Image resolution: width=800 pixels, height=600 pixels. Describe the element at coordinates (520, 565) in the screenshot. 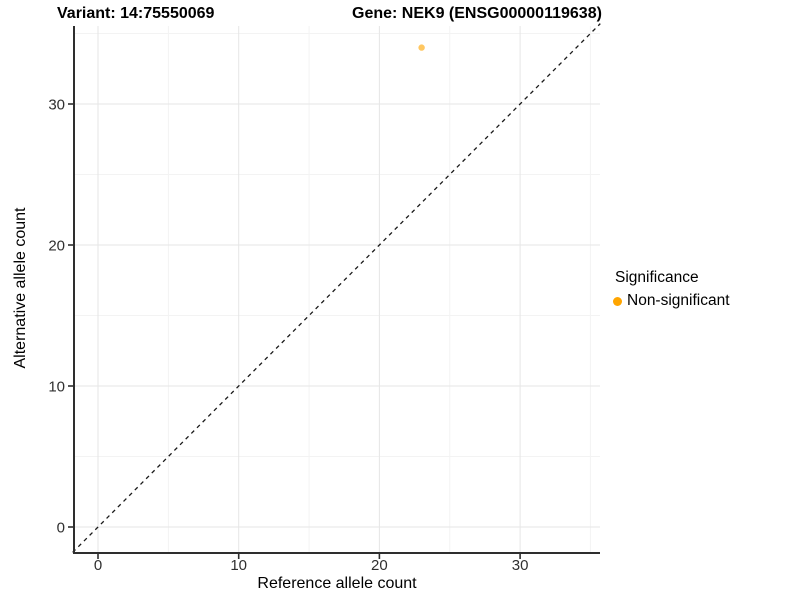

I see `x-tick-label: 30` at that location.